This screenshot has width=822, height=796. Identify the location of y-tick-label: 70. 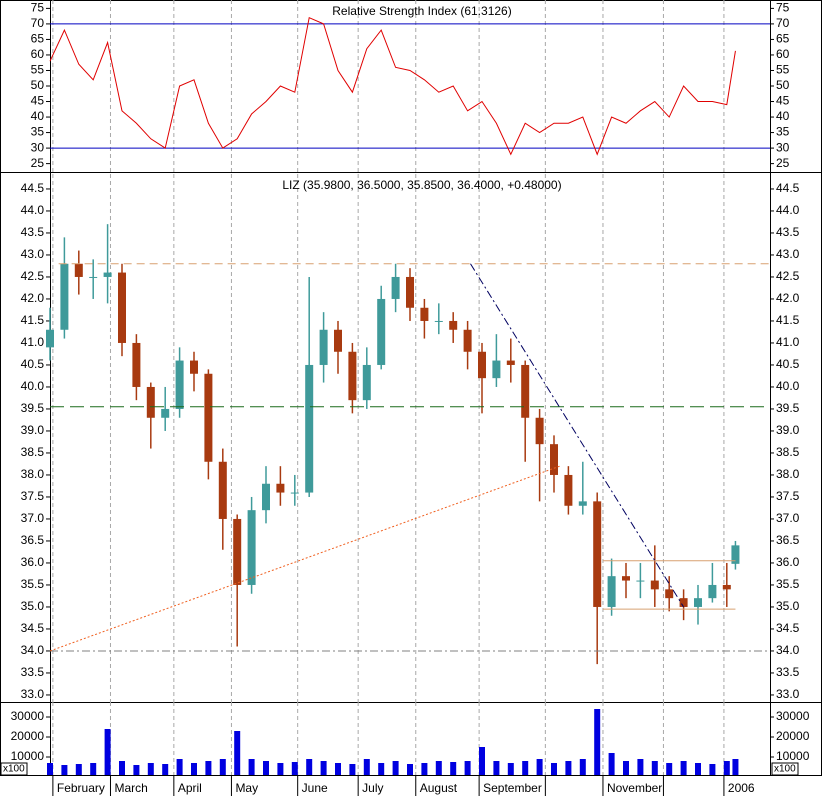
(38, 23).